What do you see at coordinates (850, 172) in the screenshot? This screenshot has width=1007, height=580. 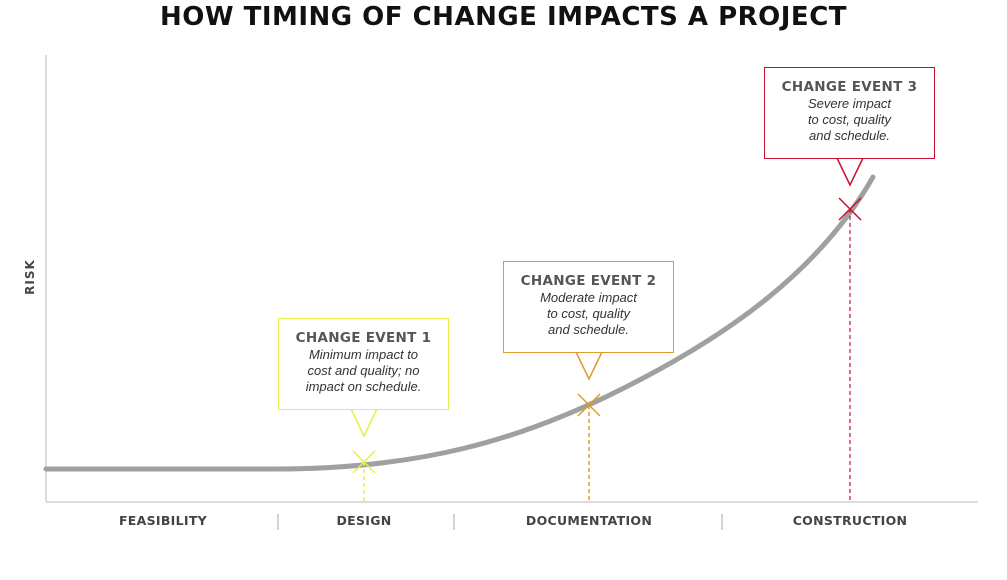 I see `event-3-pointer` at bounding box center [850, 172].